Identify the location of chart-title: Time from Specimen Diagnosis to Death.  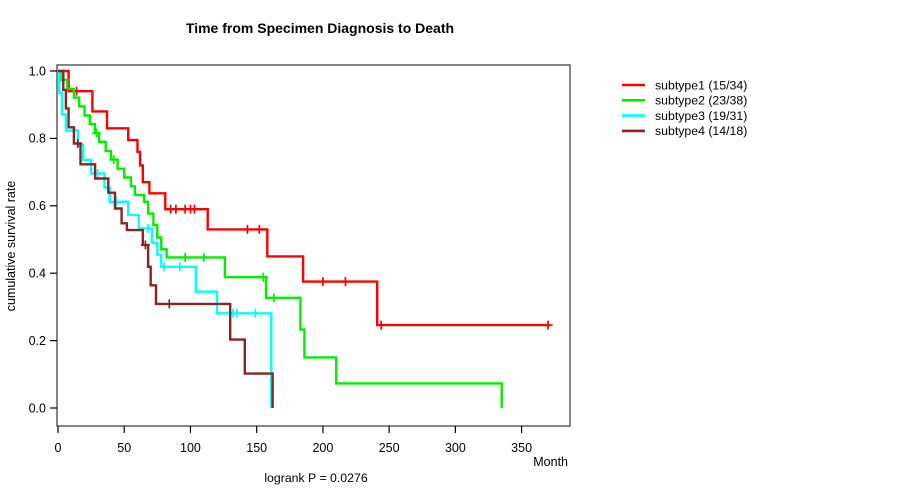
(320, 28).